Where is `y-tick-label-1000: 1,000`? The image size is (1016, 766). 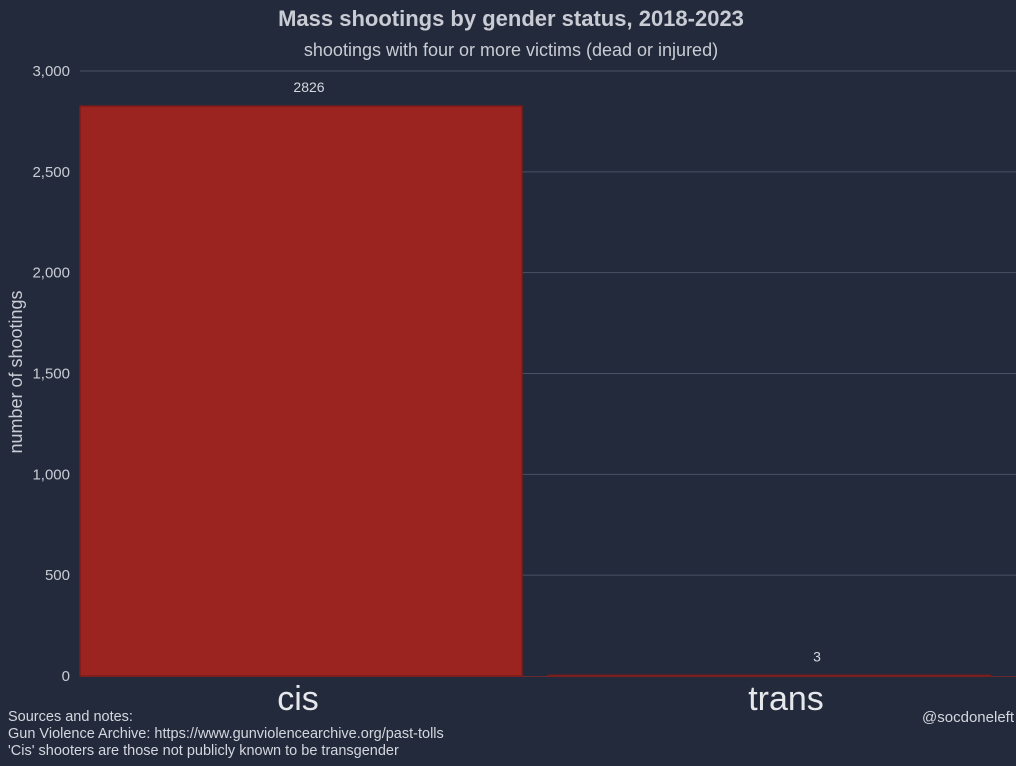 y-tick-label-1000: 1,000 is located at coordinates (51, 474).